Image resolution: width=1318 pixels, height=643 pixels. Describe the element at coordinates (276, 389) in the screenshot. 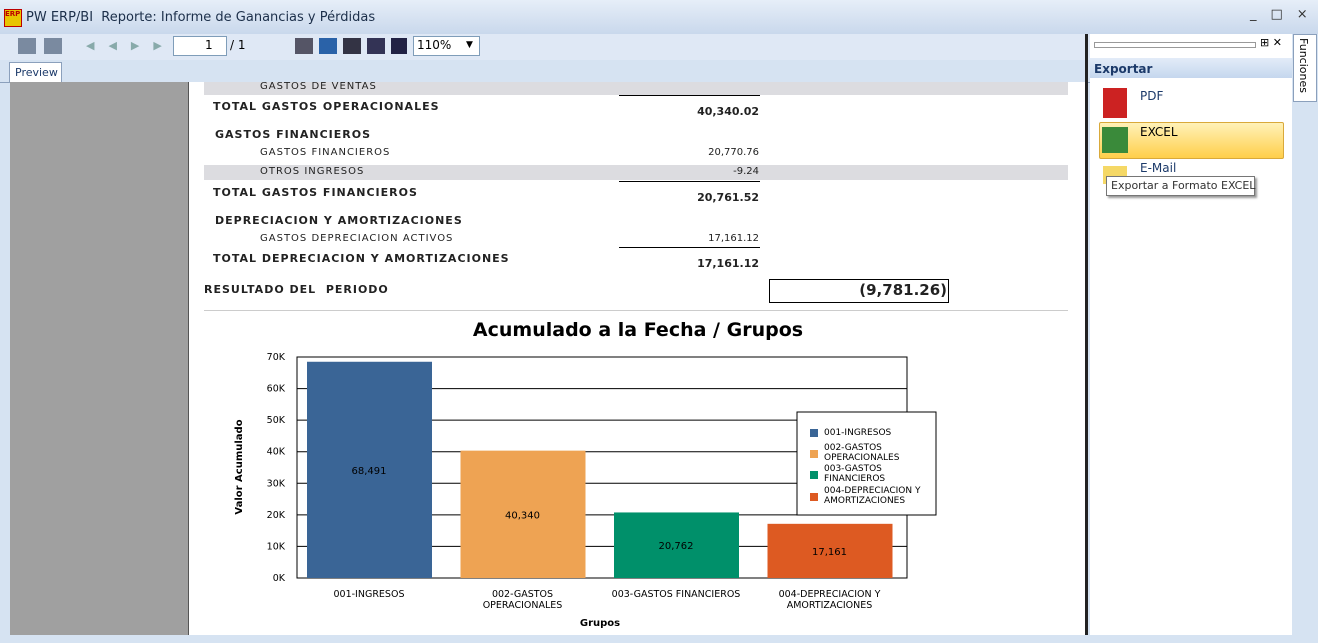

I see `y-tick-label: 60K` at that location.